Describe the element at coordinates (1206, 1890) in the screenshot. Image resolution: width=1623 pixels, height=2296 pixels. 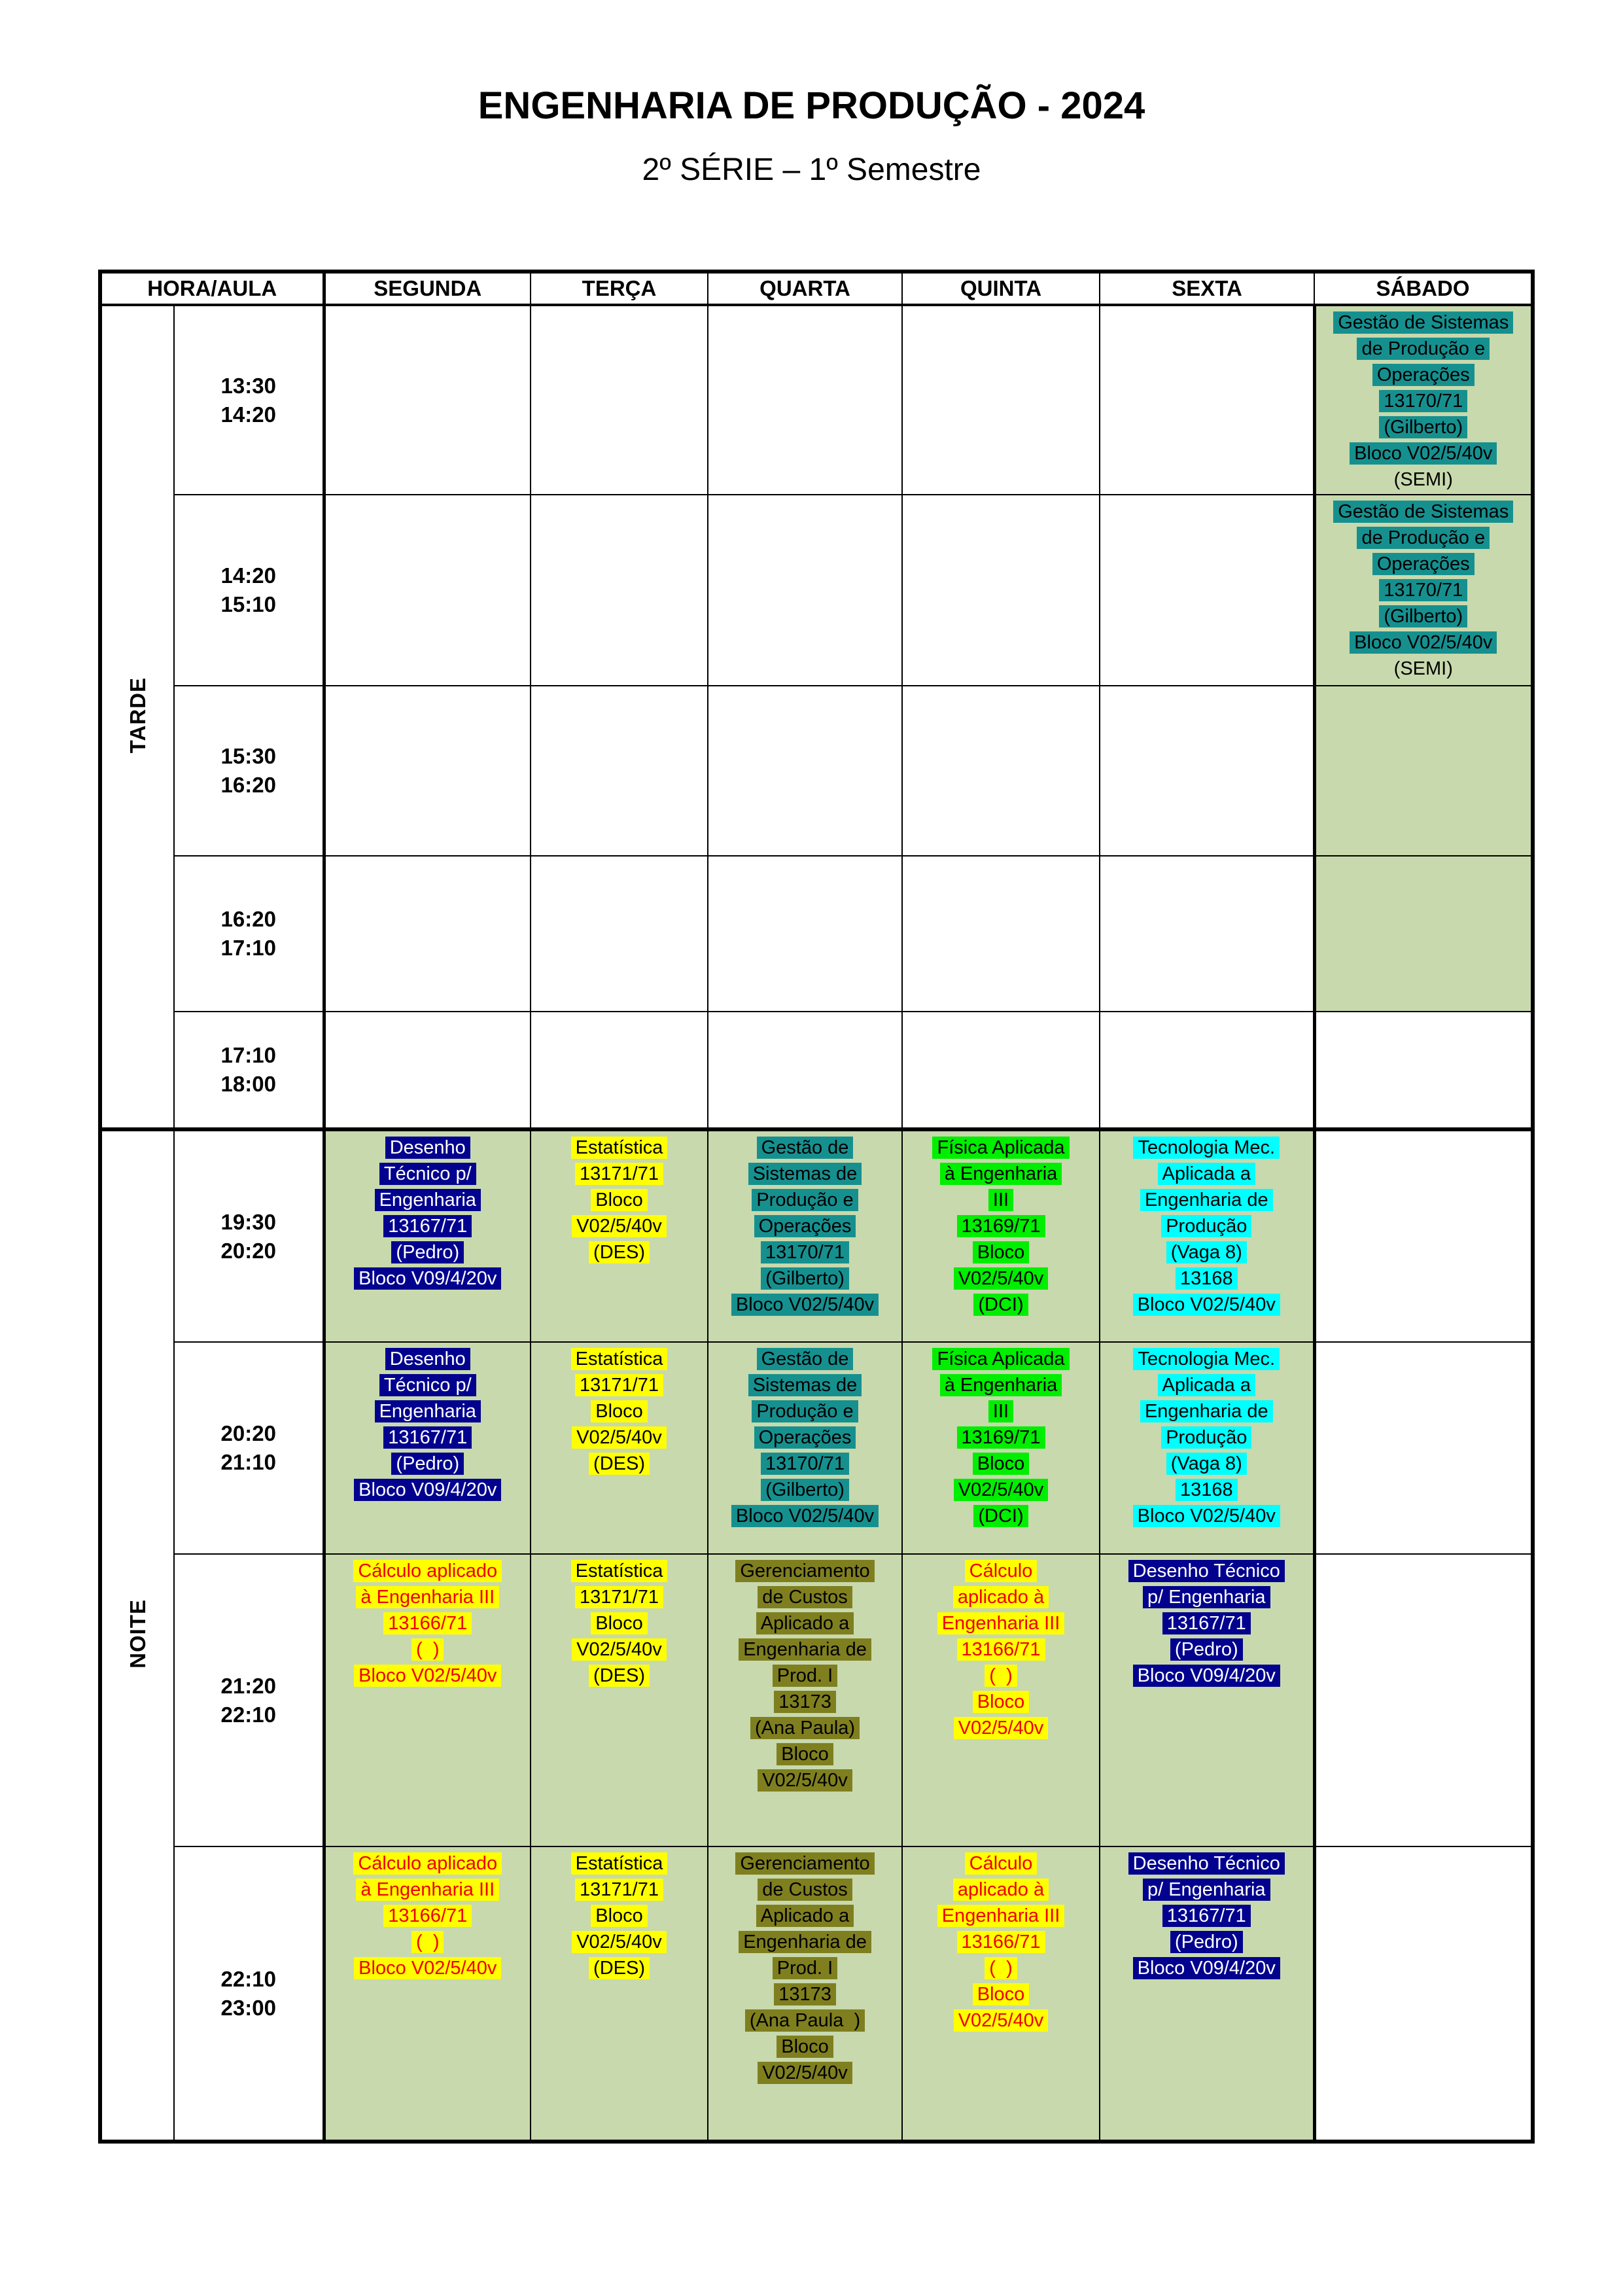
I see `course-line: p/ Engenharia` at that location.